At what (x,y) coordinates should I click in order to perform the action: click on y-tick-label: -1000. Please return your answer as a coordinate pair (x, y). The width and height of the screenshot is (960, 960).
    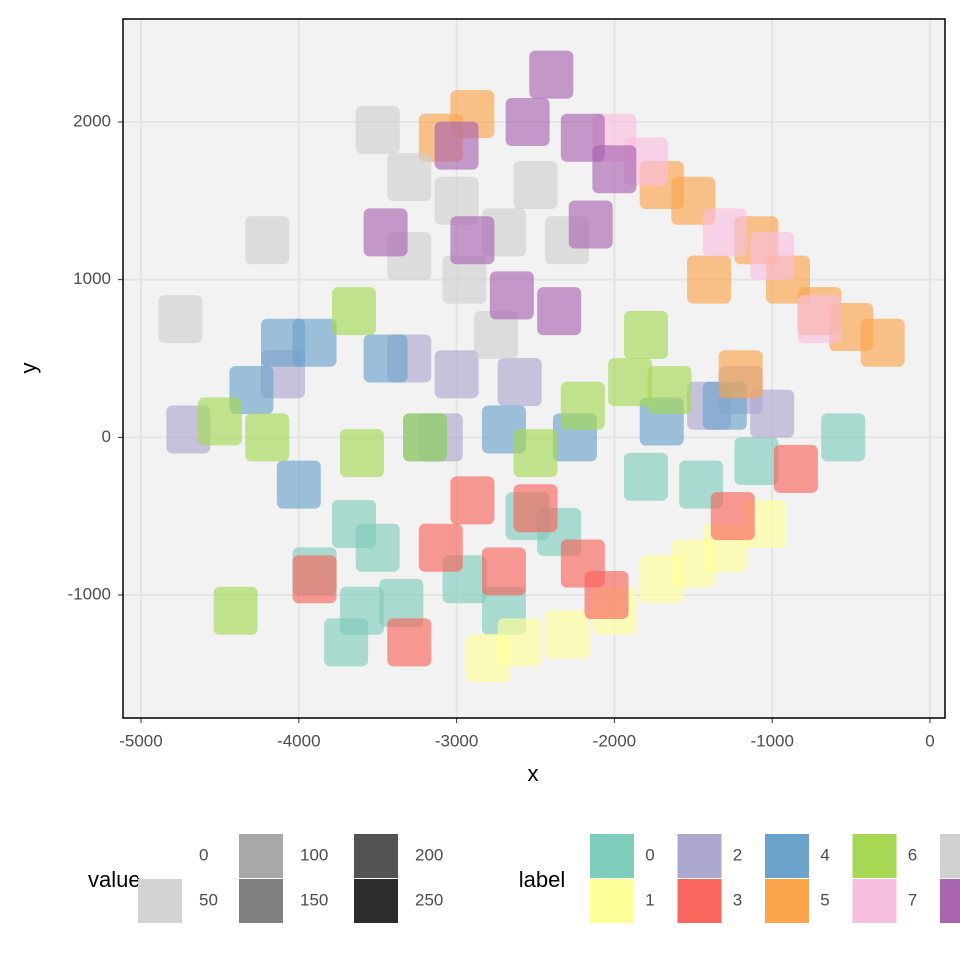
    Looking at the image, I should click on (89, 593).